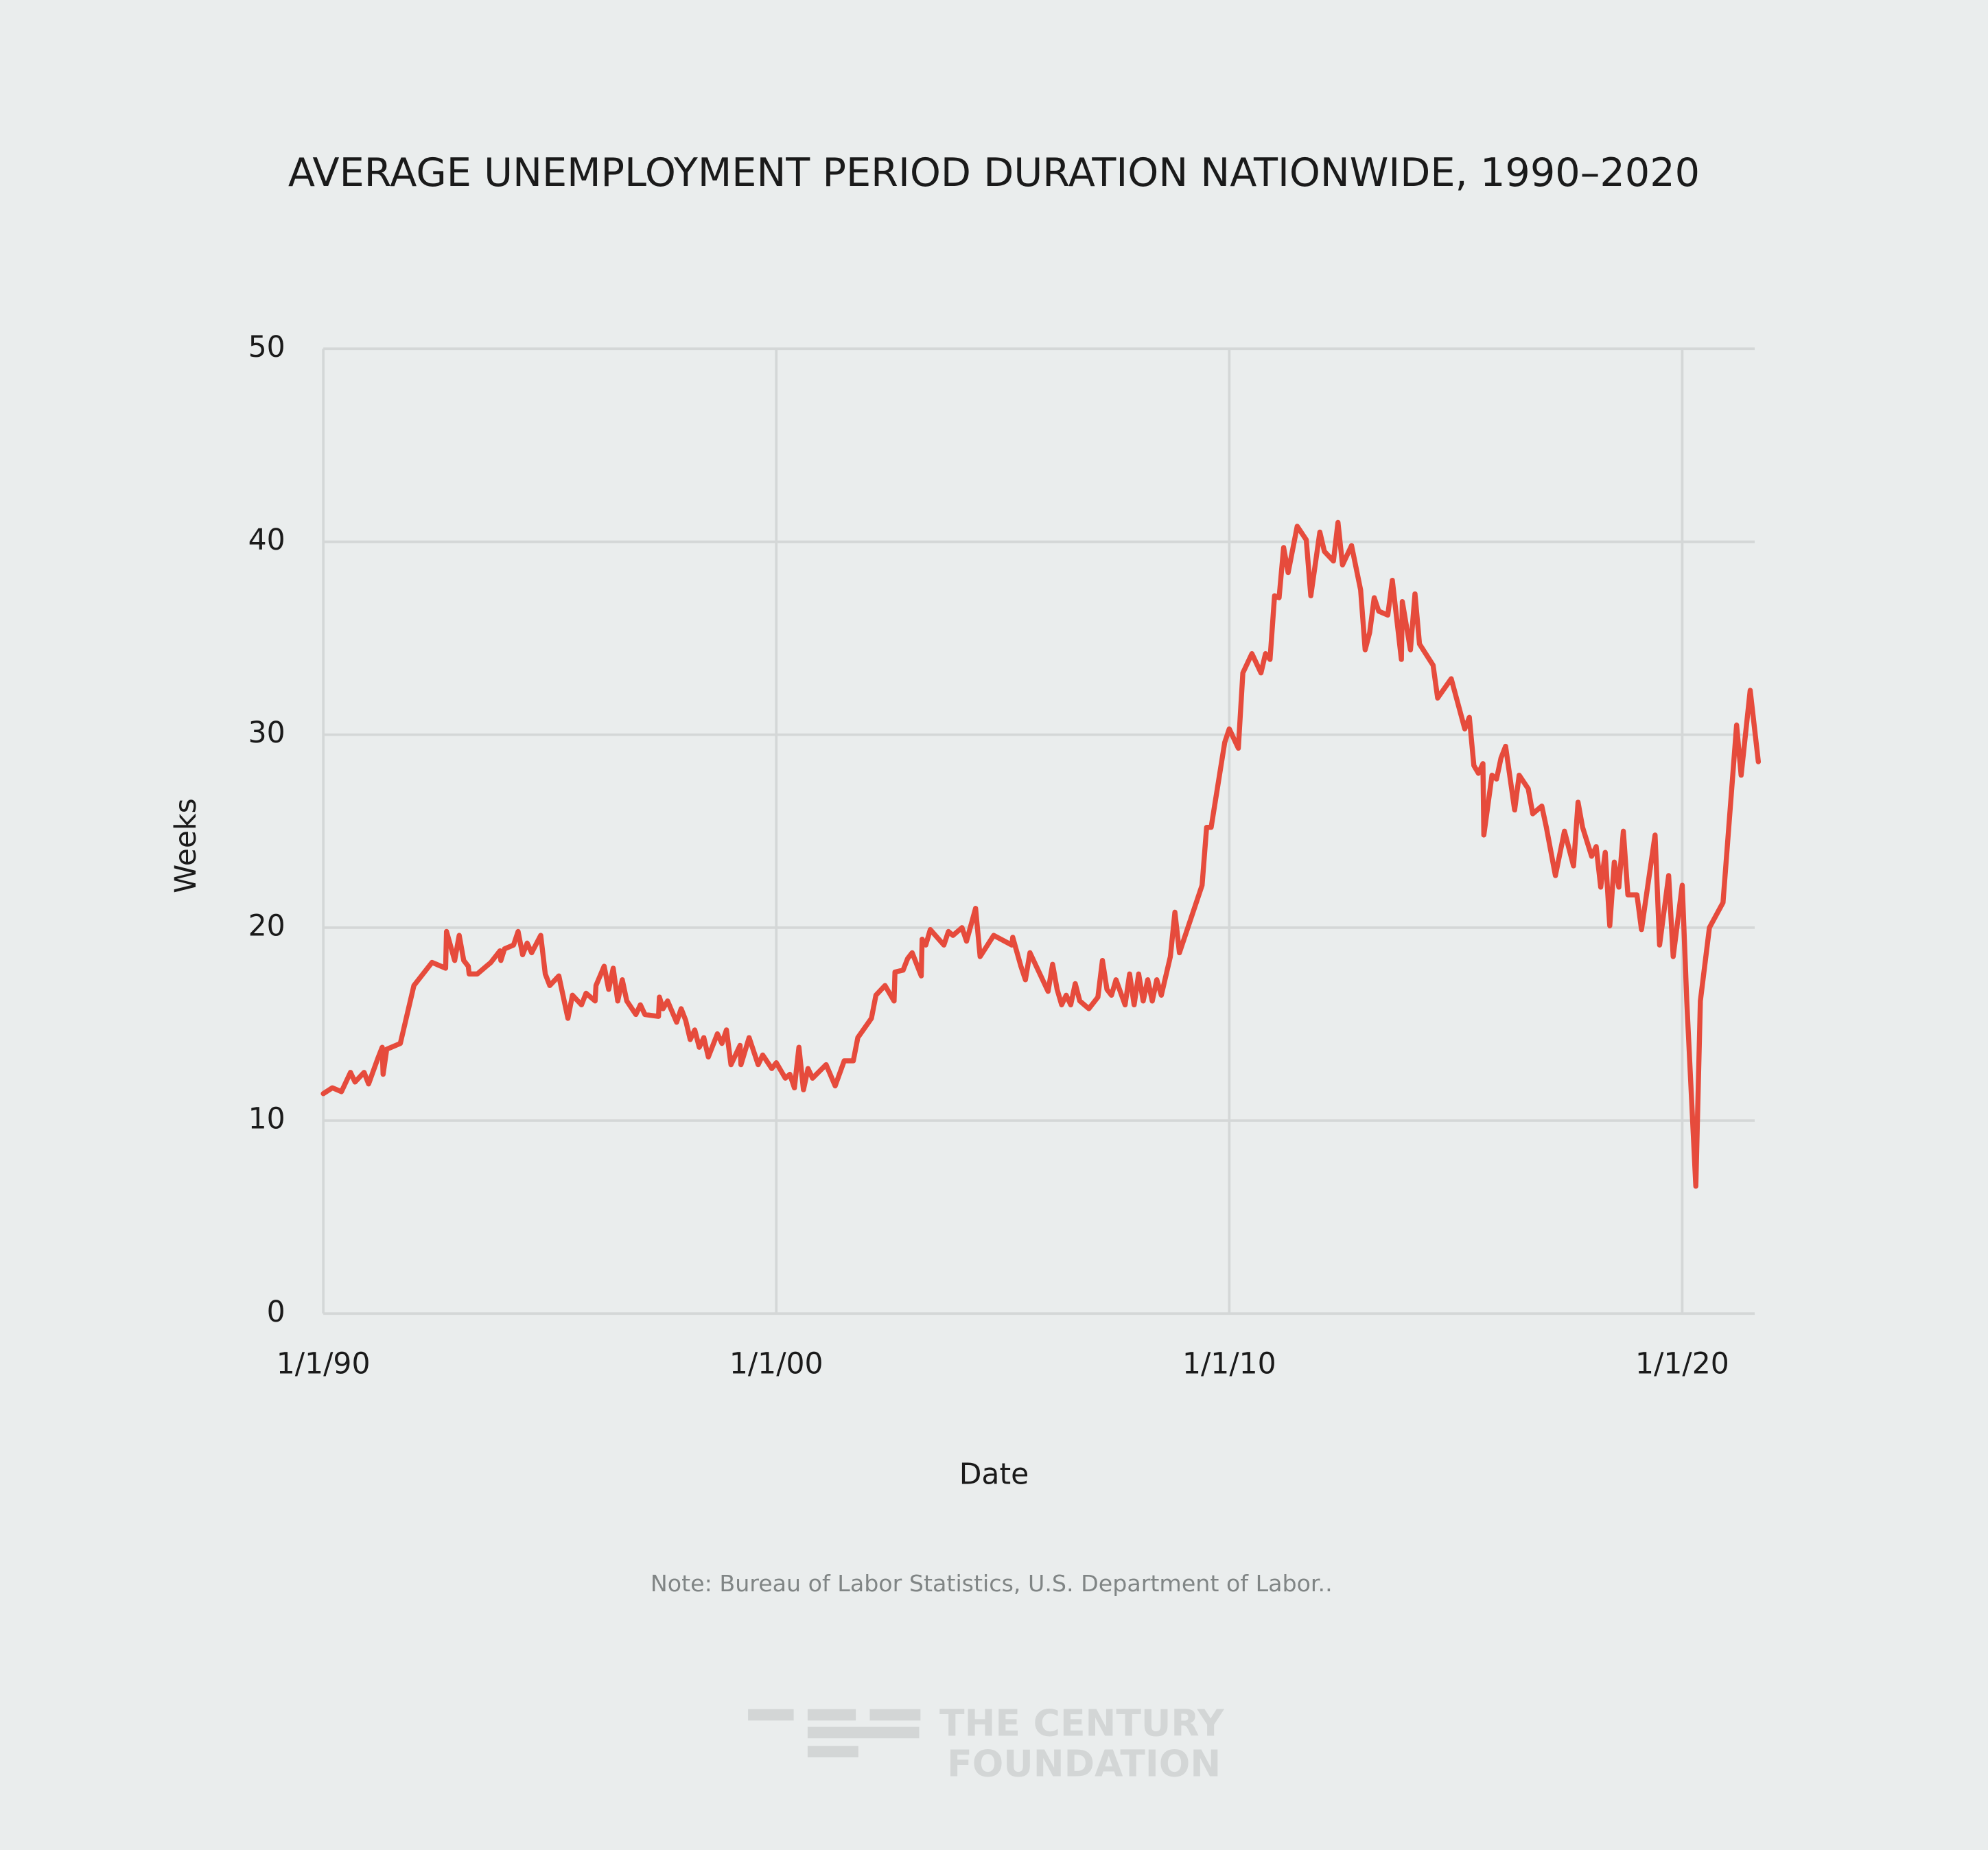  What do you see at coordinates (276, 1312) in the screenshot?
I see `y-tick-label: 0` at bounding box center [276, 1312].